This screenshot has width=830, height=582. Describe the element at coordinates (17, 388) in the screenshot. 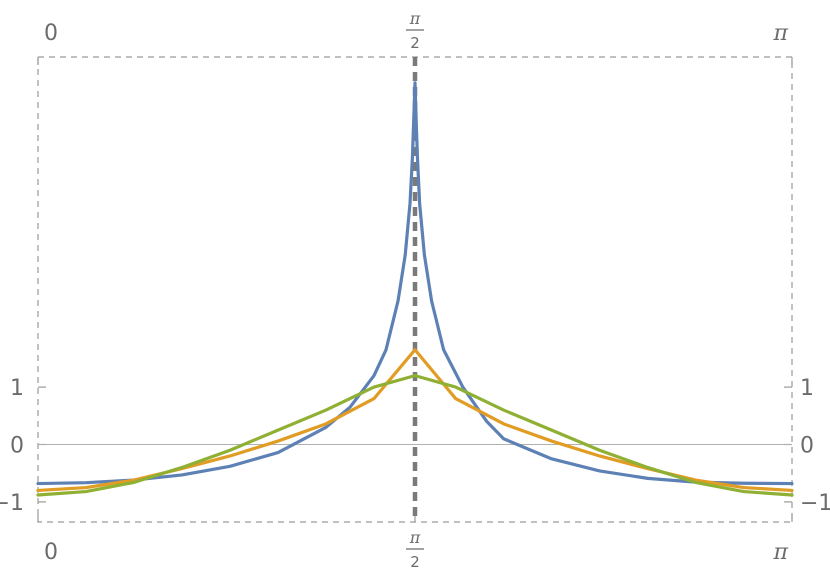

I see `y-tick-label-left: 1` at that location.